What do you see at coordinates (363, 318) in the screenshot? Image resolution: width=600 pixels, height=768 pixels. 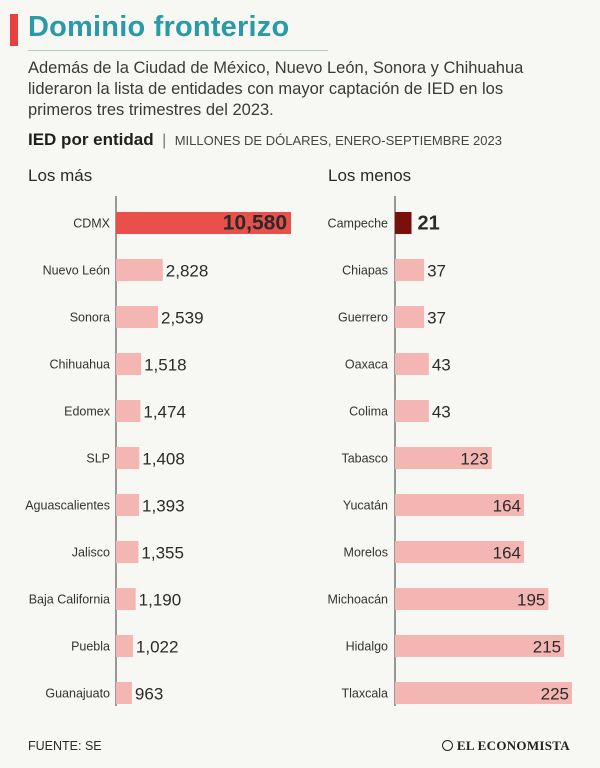 I see `right-category-label: Guerrero` at bounding box center [363, 318].